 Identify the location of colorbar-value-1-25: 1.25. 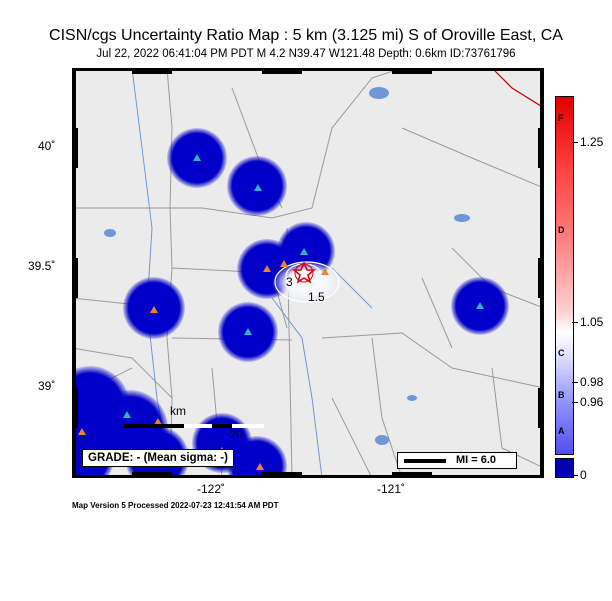
(592, 142).